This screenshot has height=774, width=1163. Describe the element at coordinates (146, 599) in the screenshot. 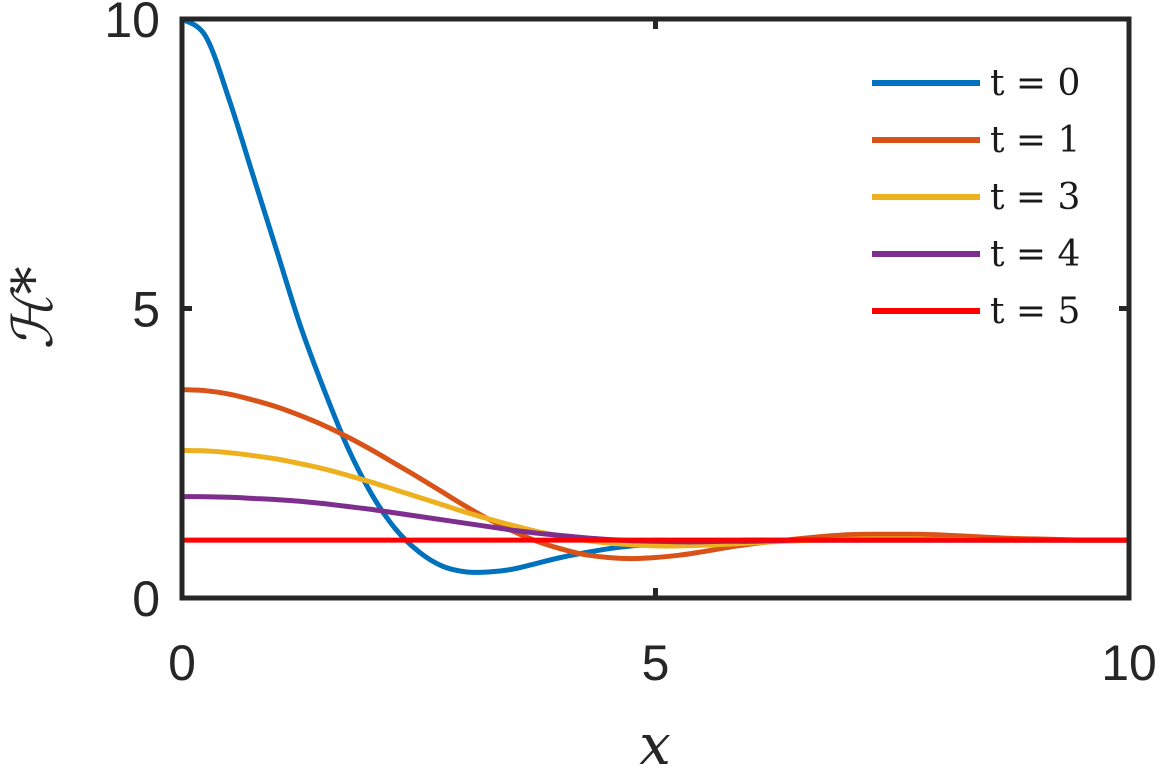

I see `y-tick-label: 0` at that location.